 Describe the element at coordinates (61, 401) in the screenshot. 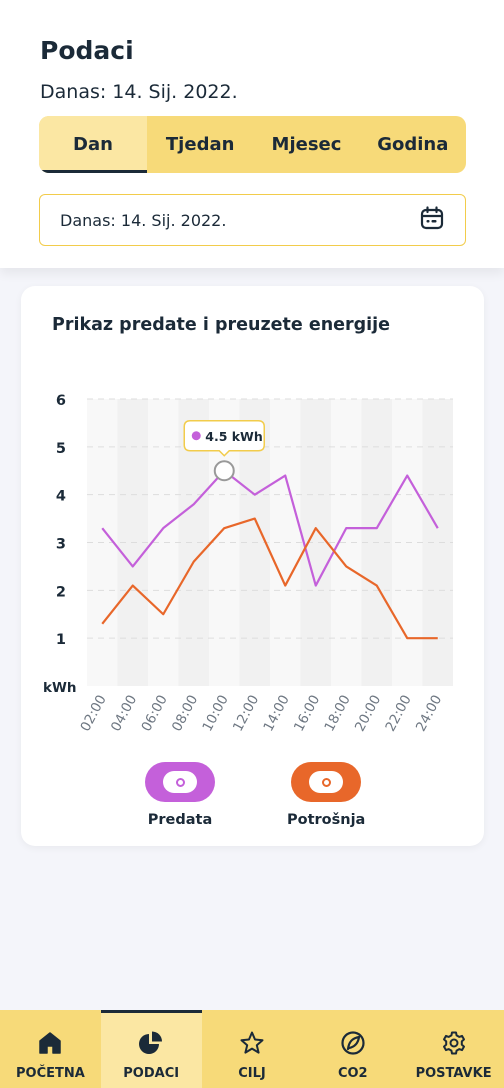

I see `y-tick-label: 6` at that location.